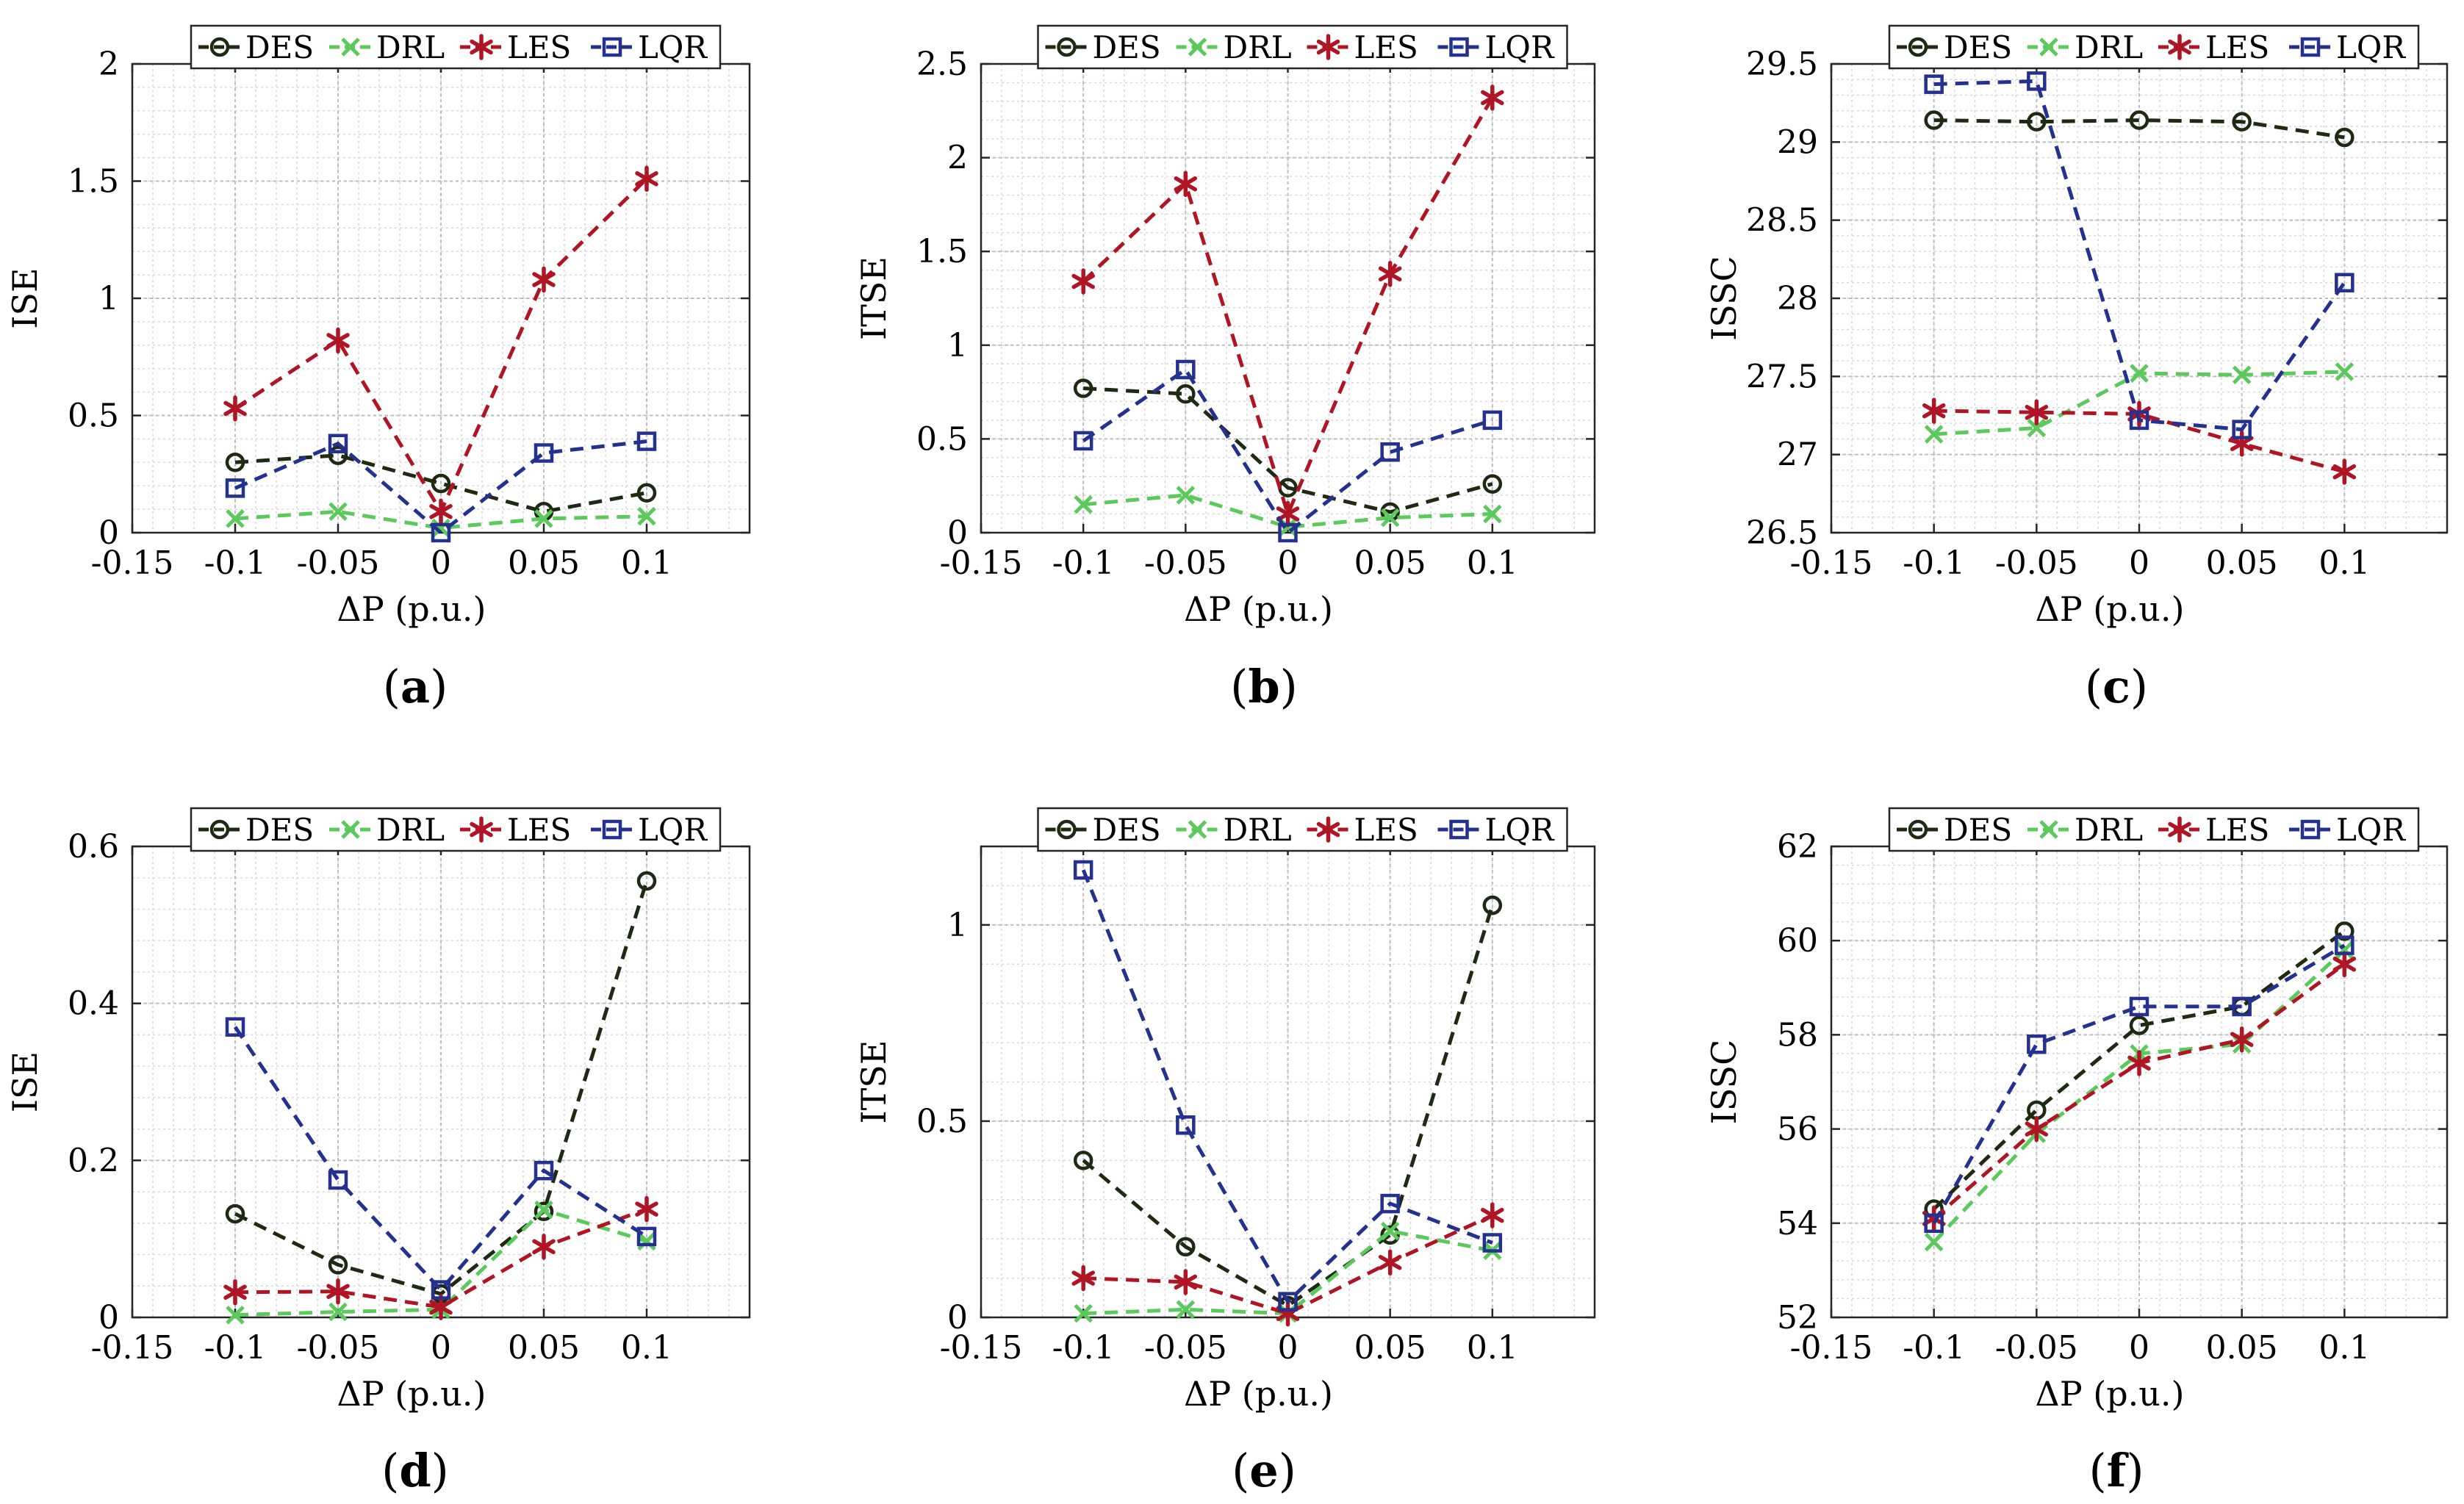  Describe the element at coordinates (1264, 1470) in the screenshot. I see `panel-caption: (e)` at that location.